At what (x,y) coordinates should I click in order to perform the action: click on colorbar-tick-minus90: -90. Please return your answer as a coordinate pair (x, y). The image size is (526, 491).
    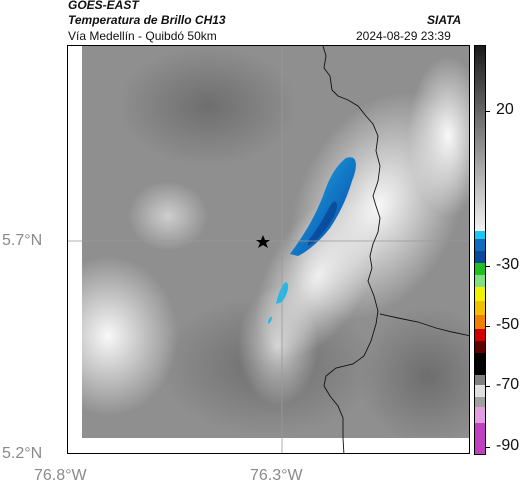
    Looking at the image, I should click on (508, 445).